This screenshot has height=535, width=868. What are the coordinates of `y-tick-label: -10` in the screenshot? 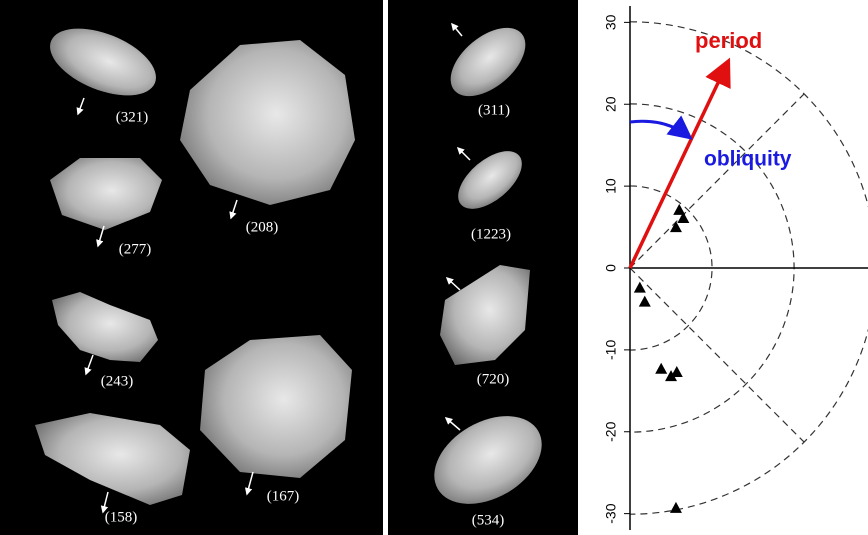 It's located at (611, 350).